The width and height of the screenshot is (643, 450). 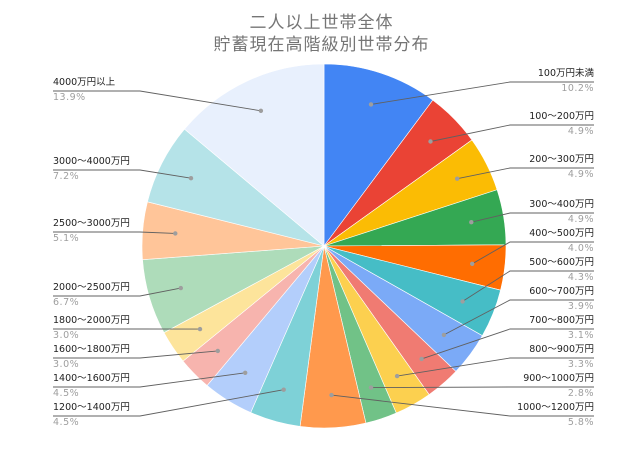 I want to click on slice-label-name: 2500～3000万円, so click(x=91, y=223).